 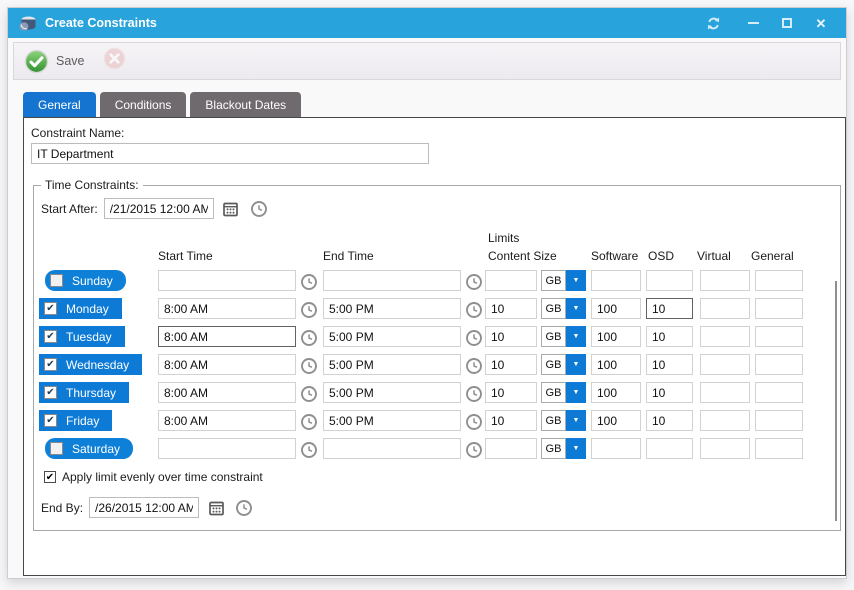 What do you see at coordinates (821, 23) in the screenshot?
I see `close-button: ✕` at bounding box center [821, 23].